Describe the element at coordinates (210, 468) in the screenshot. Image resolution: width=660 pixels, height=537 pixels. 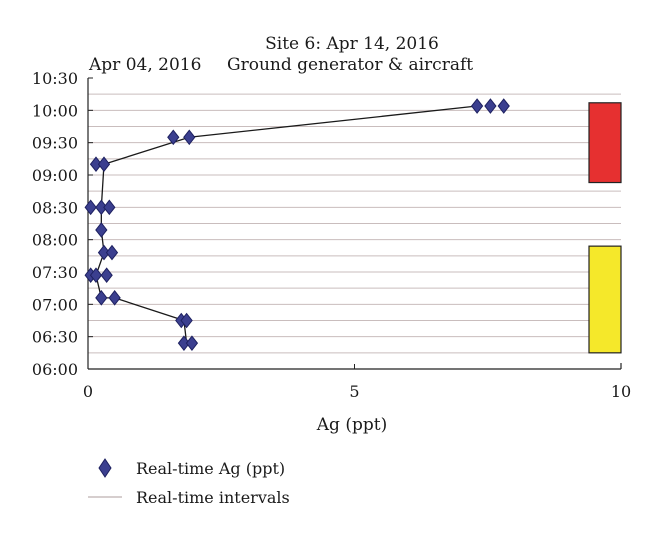
I see `legend-label-ag: Real-time Ag (ppt)` at that location.